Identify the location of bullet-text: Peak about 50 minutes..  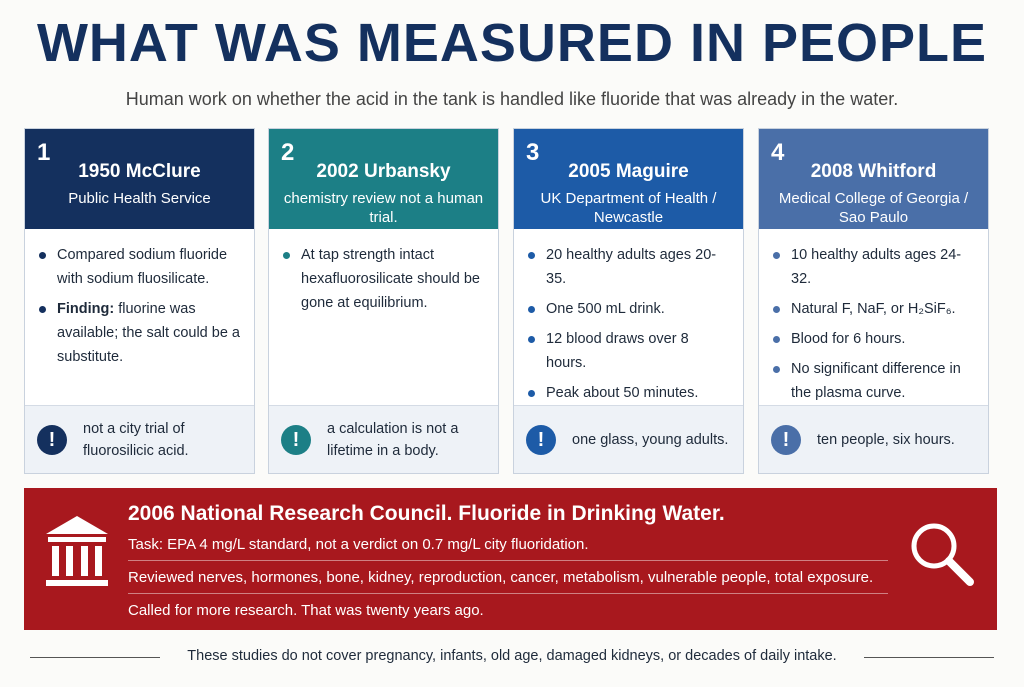
(622, 393).